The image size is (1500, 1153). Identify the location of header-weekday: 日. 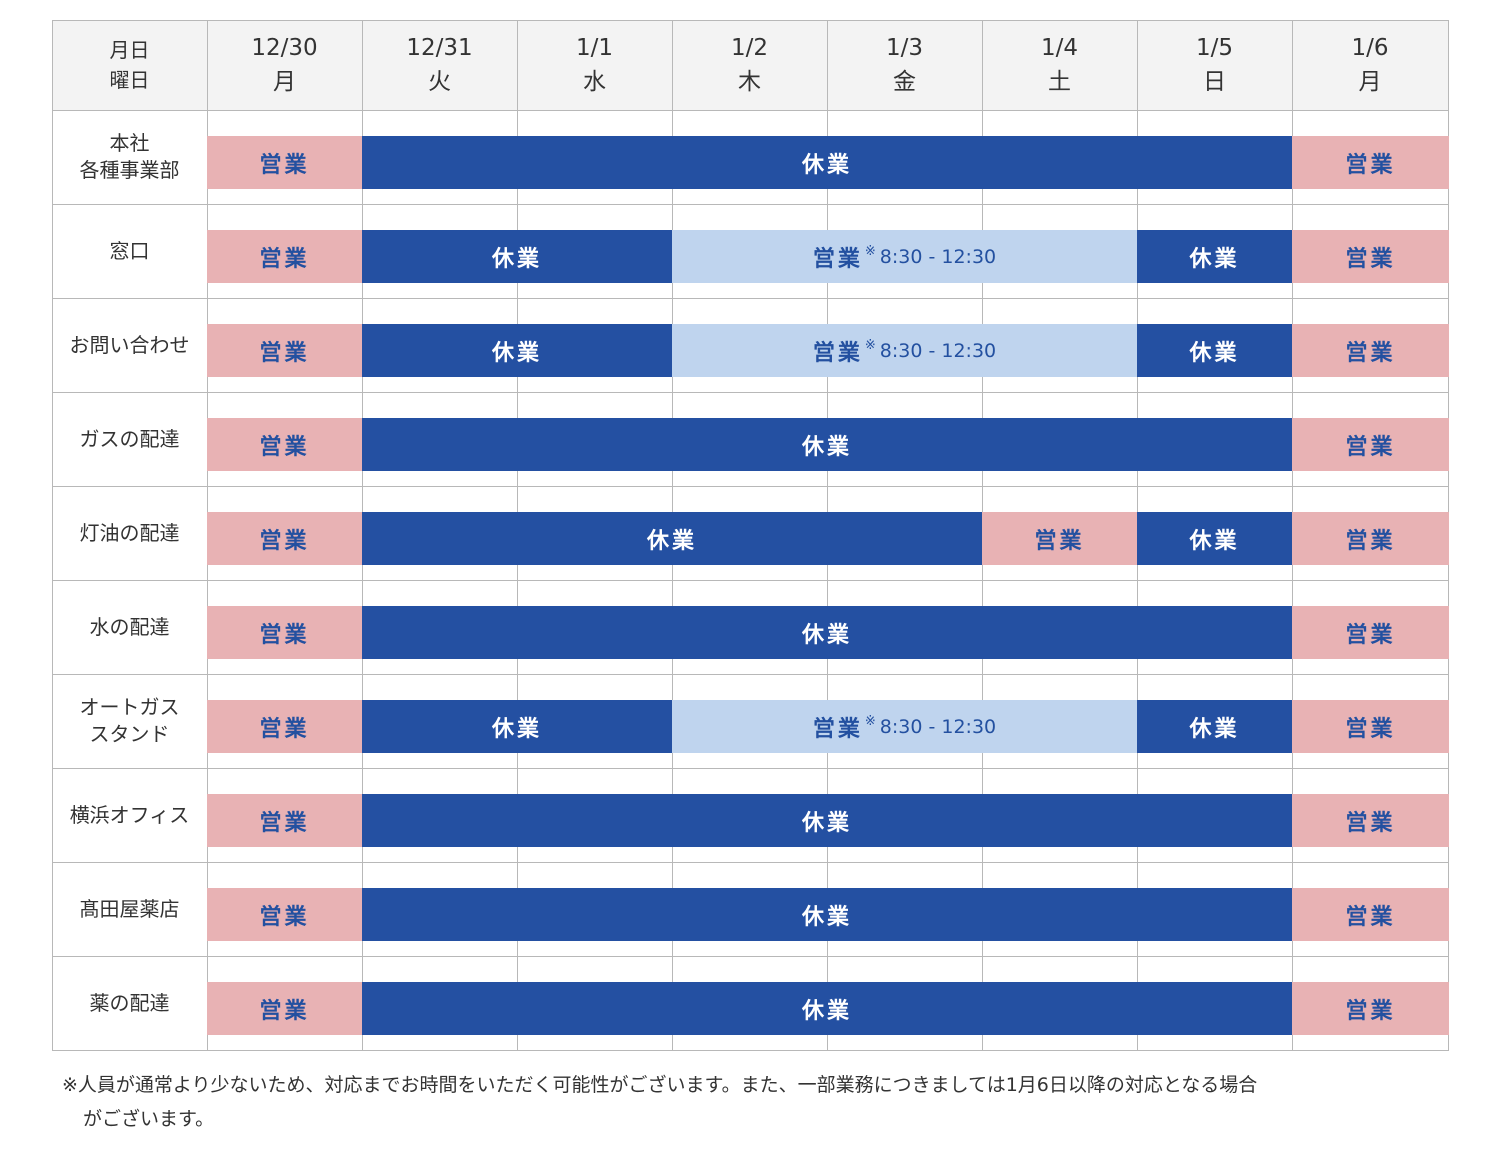
(1214, 82).